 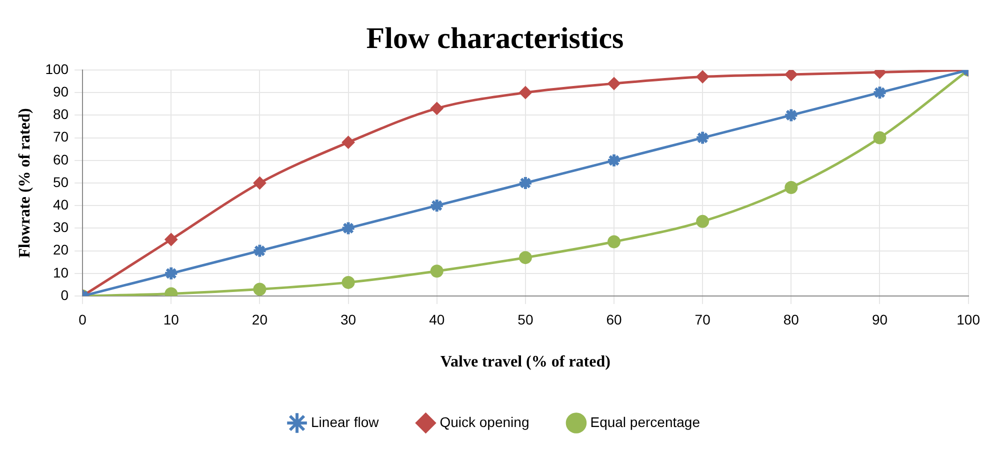 I want to click on y-tick-label: 60, so click(x=60, y=159).